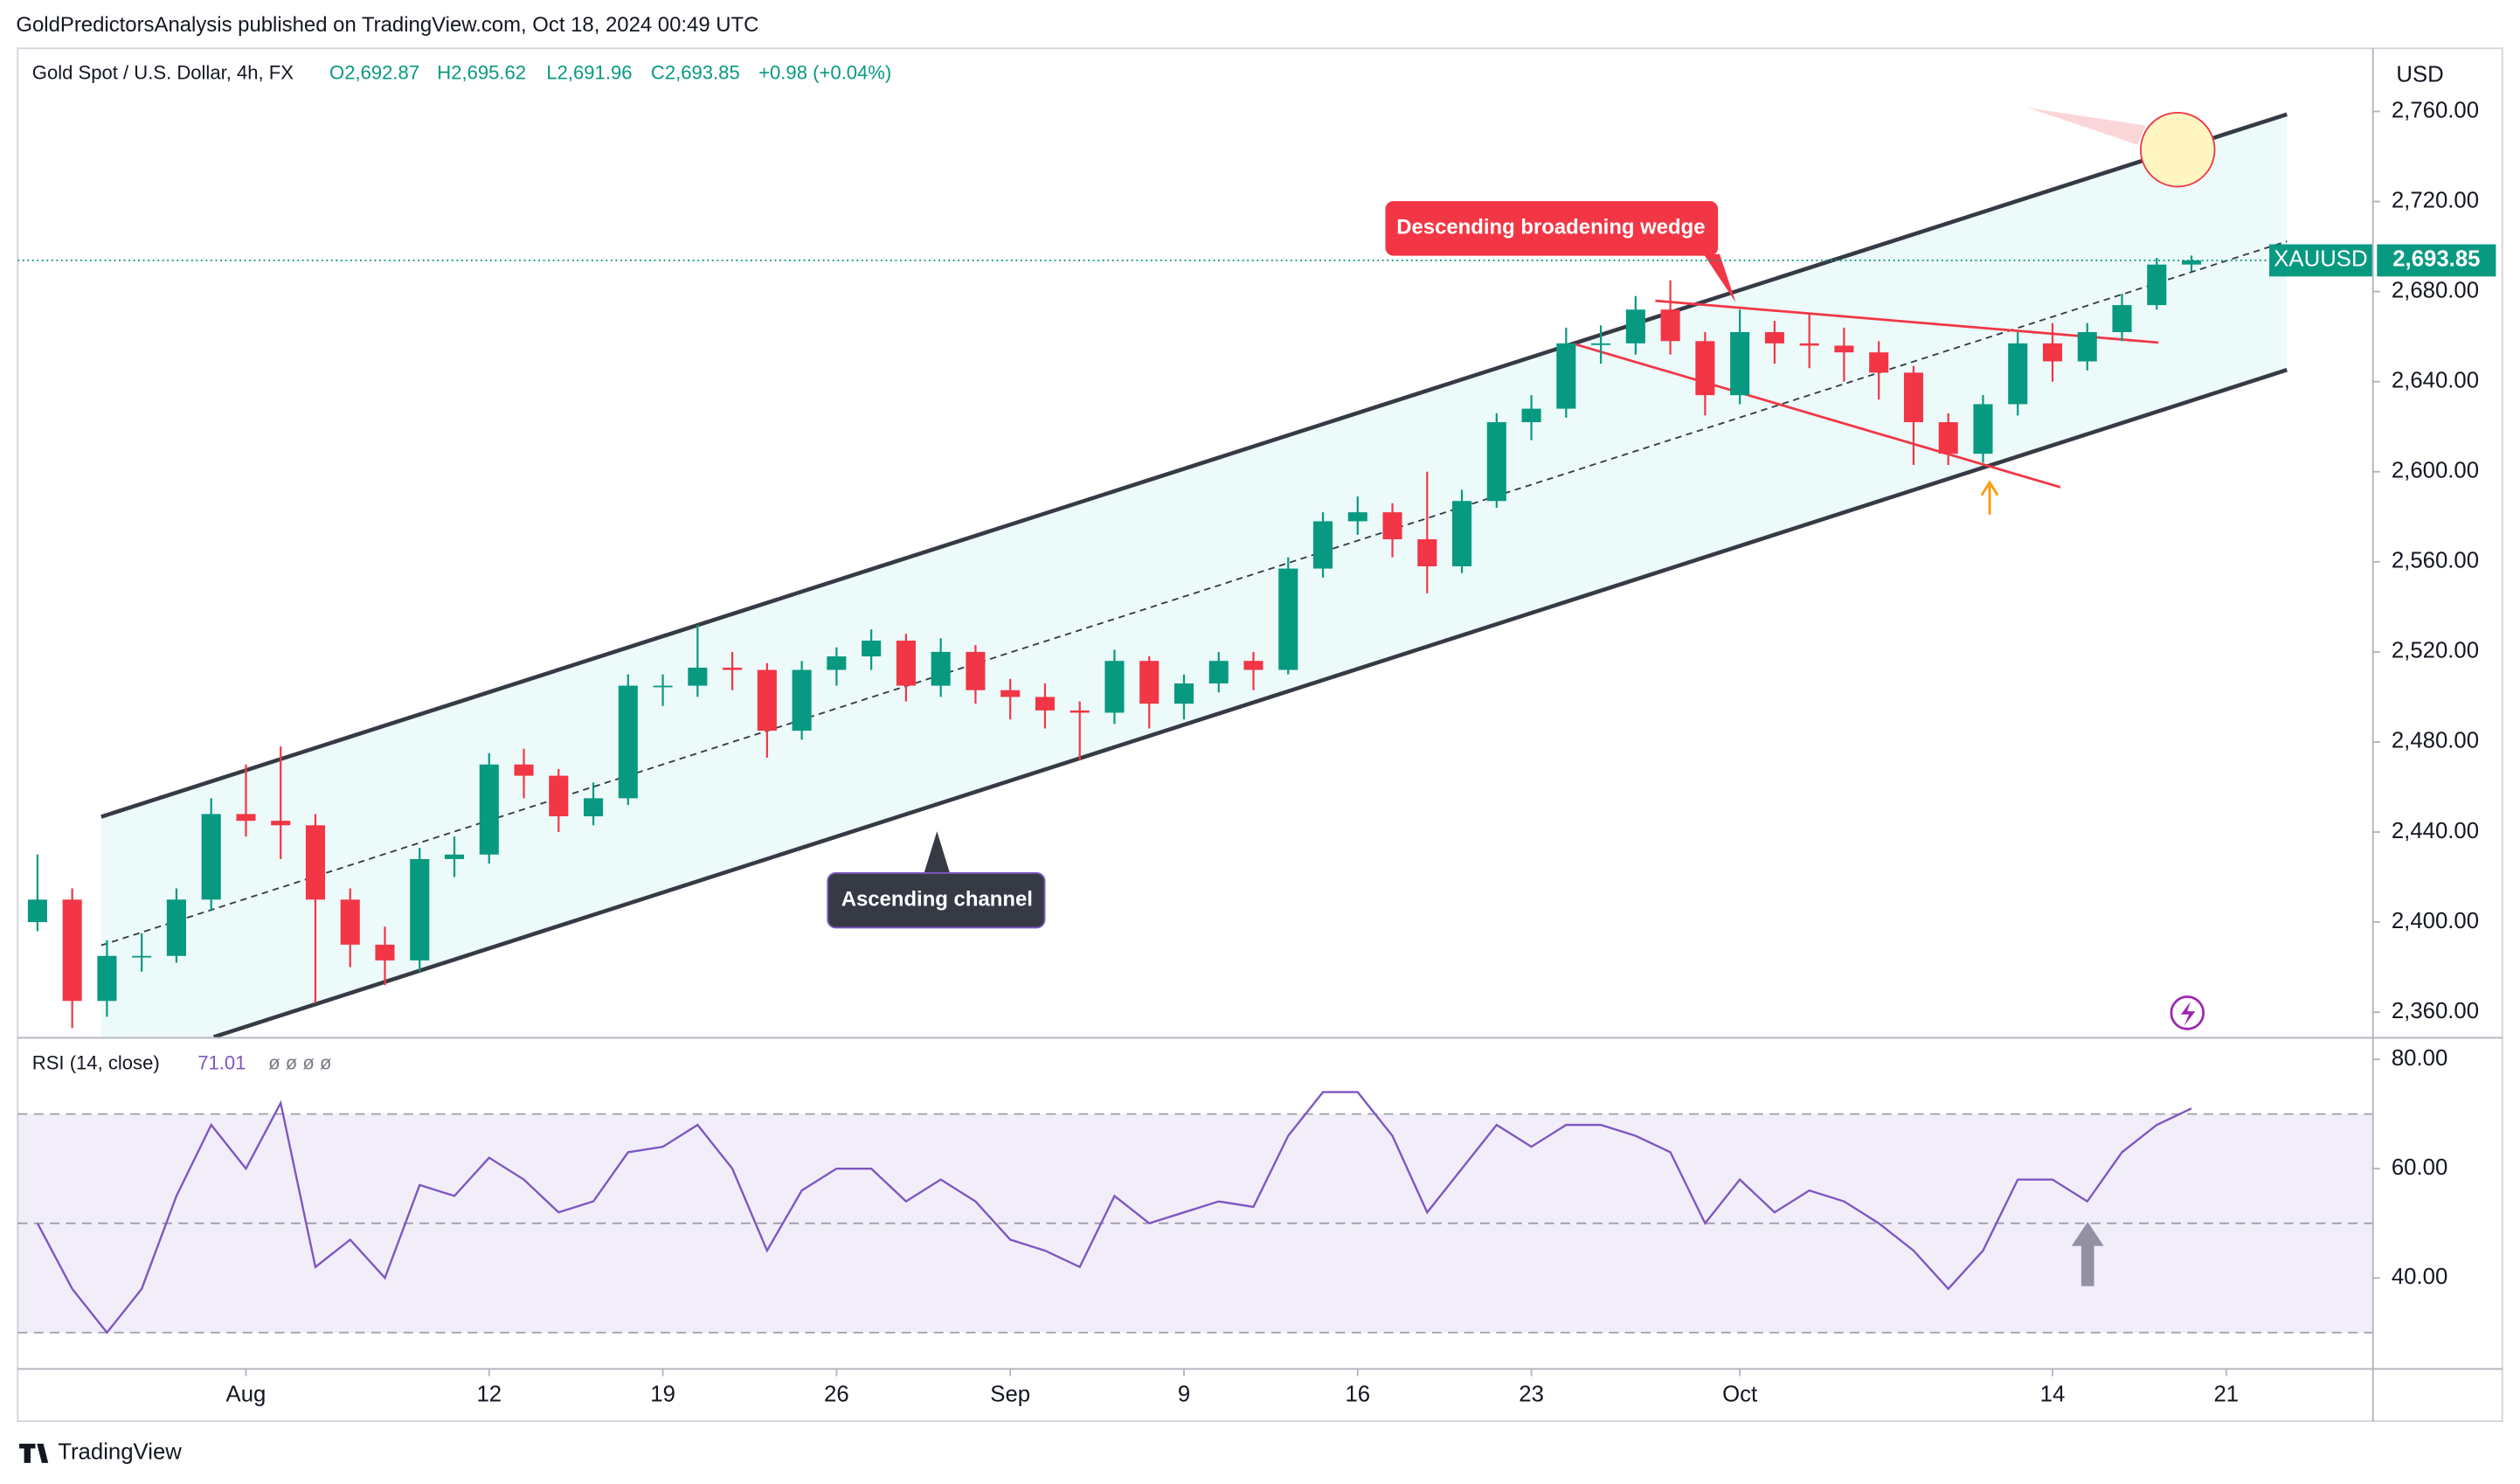 Image resolution: width=2520 pixels, height=1484 pixels. What do you see at coordinates (1989, 497) in the screenshot?
I see `orange-arrow` at bounding box center [1989, 497].